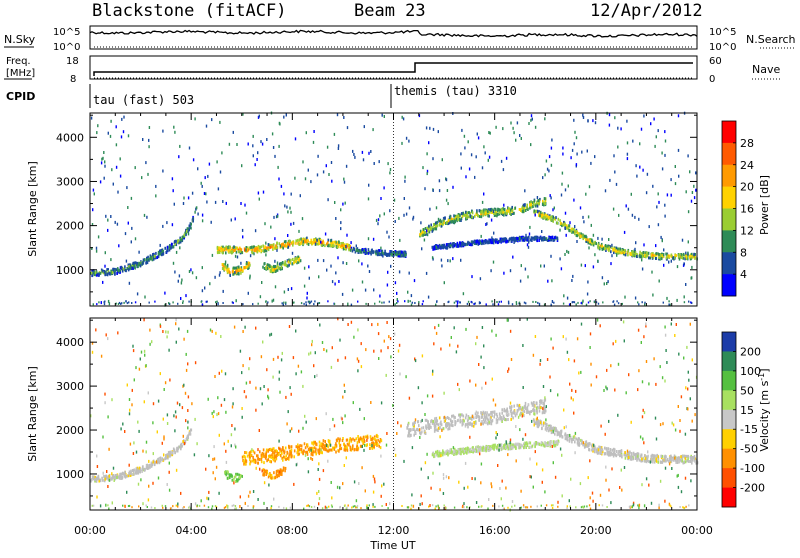 The width and height of the screenshot is (800, 558). What do you see at coordinates (646, 11) in the screenshot?
I see `date-title: 12/Apr/2012` at bounding box center [646, 11].